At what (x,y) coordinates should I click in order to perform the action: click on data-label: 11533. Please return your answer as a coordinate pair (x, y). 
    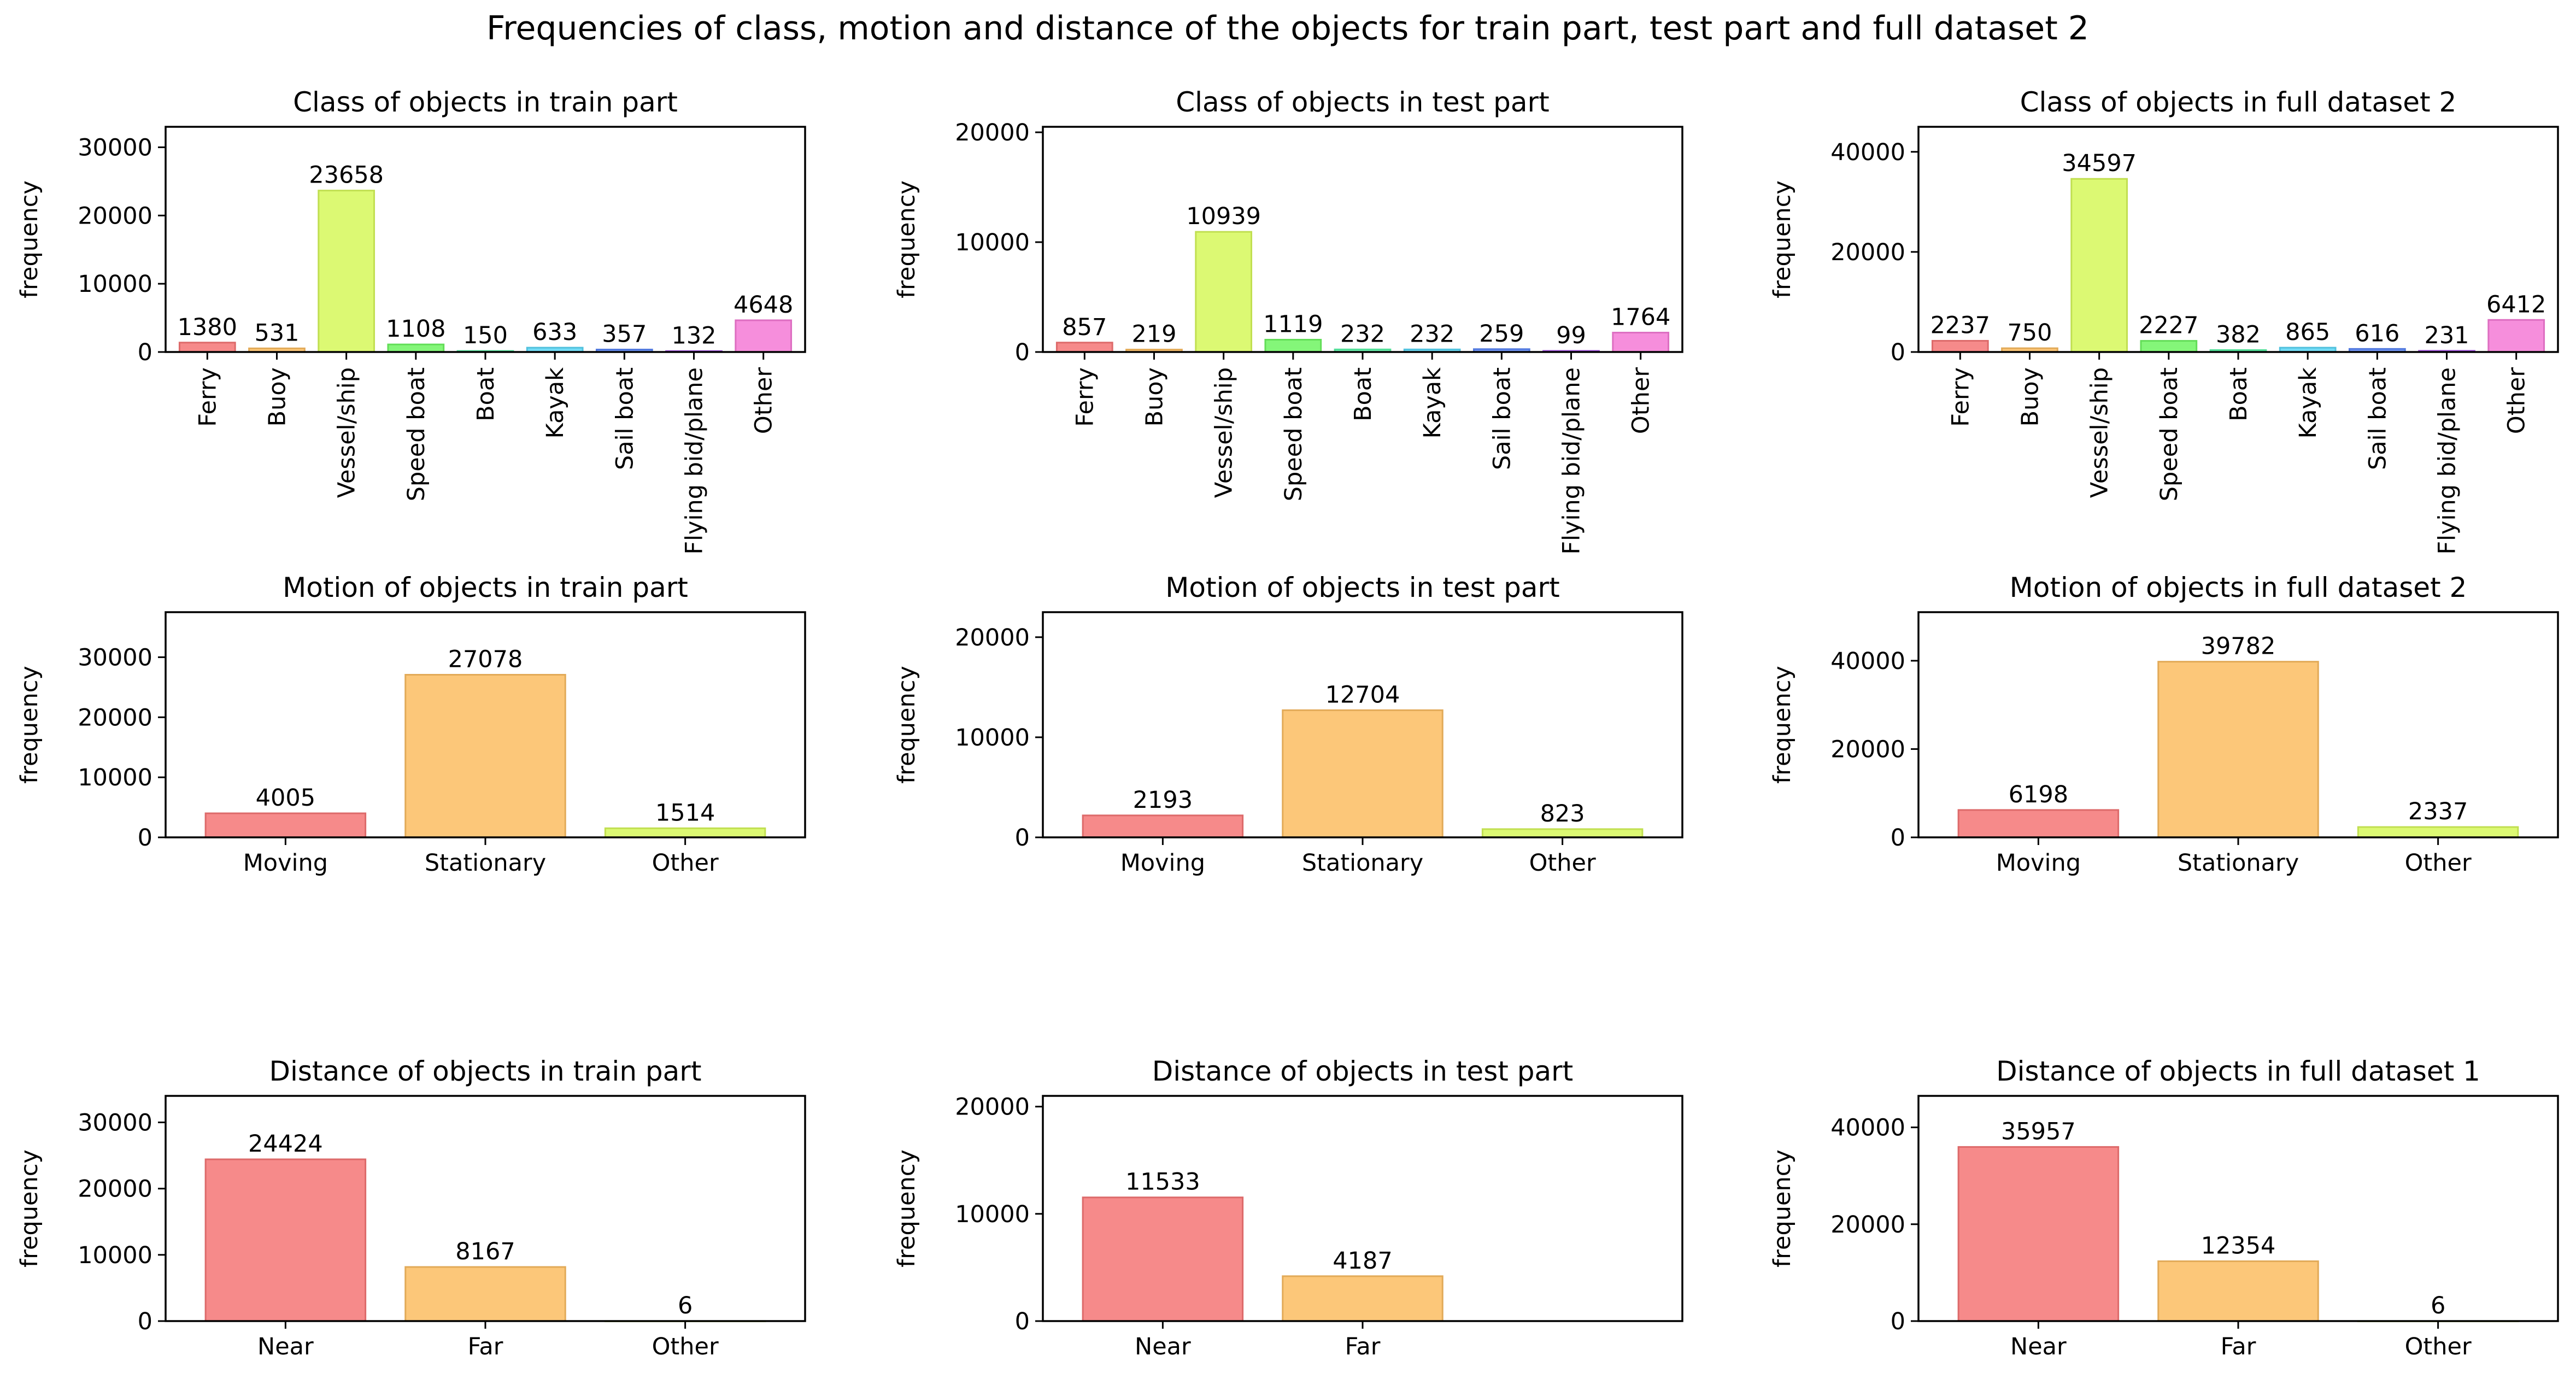
    Looking at the image, I should click on (1162, 1182).